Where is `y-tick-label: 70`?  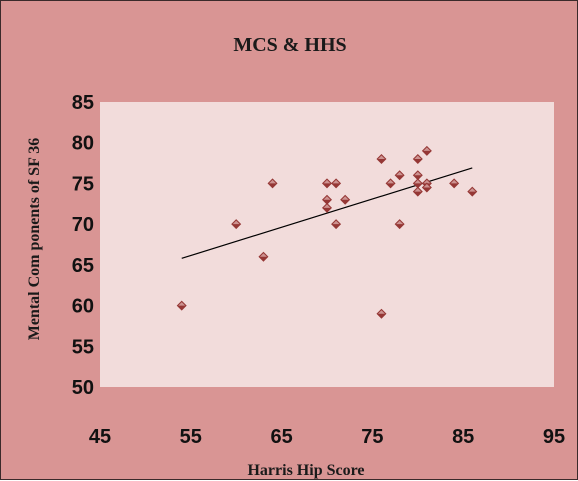
y-tick-label: 70 is located at coordinates (83, 225).